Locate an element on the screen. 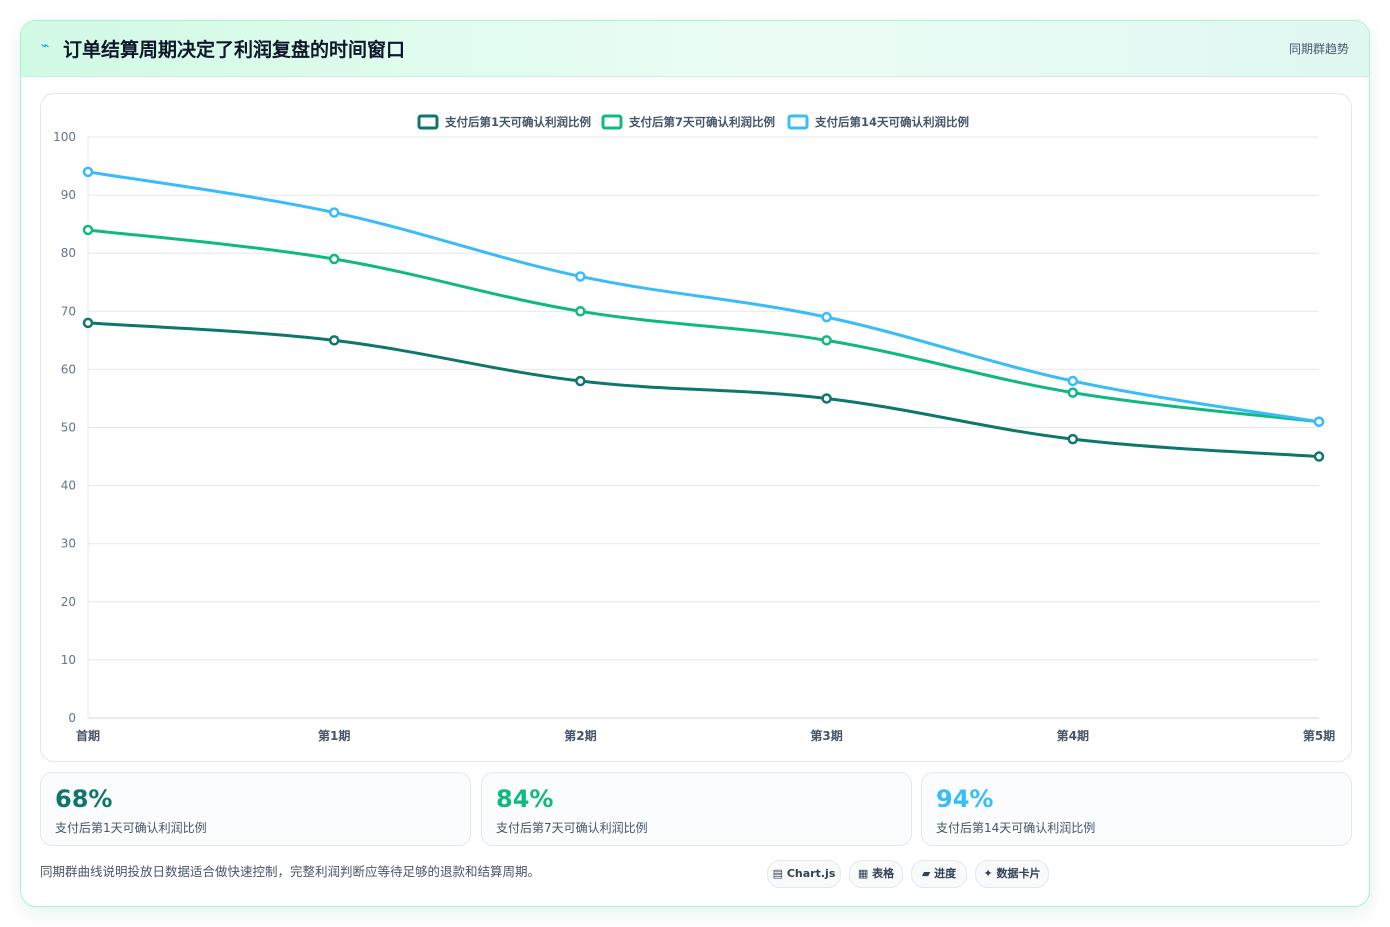  y-tick-label: 90 is located at coordinates (68, 195).